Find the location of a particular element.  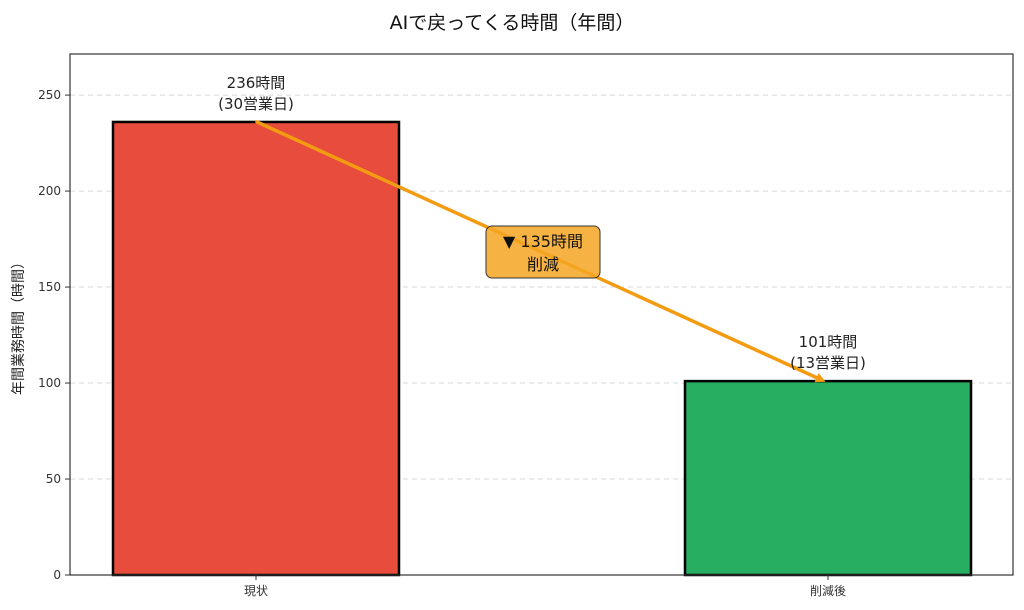

reduction-amount-label: ▼ 135時間 is located at coordinates (543, 241).